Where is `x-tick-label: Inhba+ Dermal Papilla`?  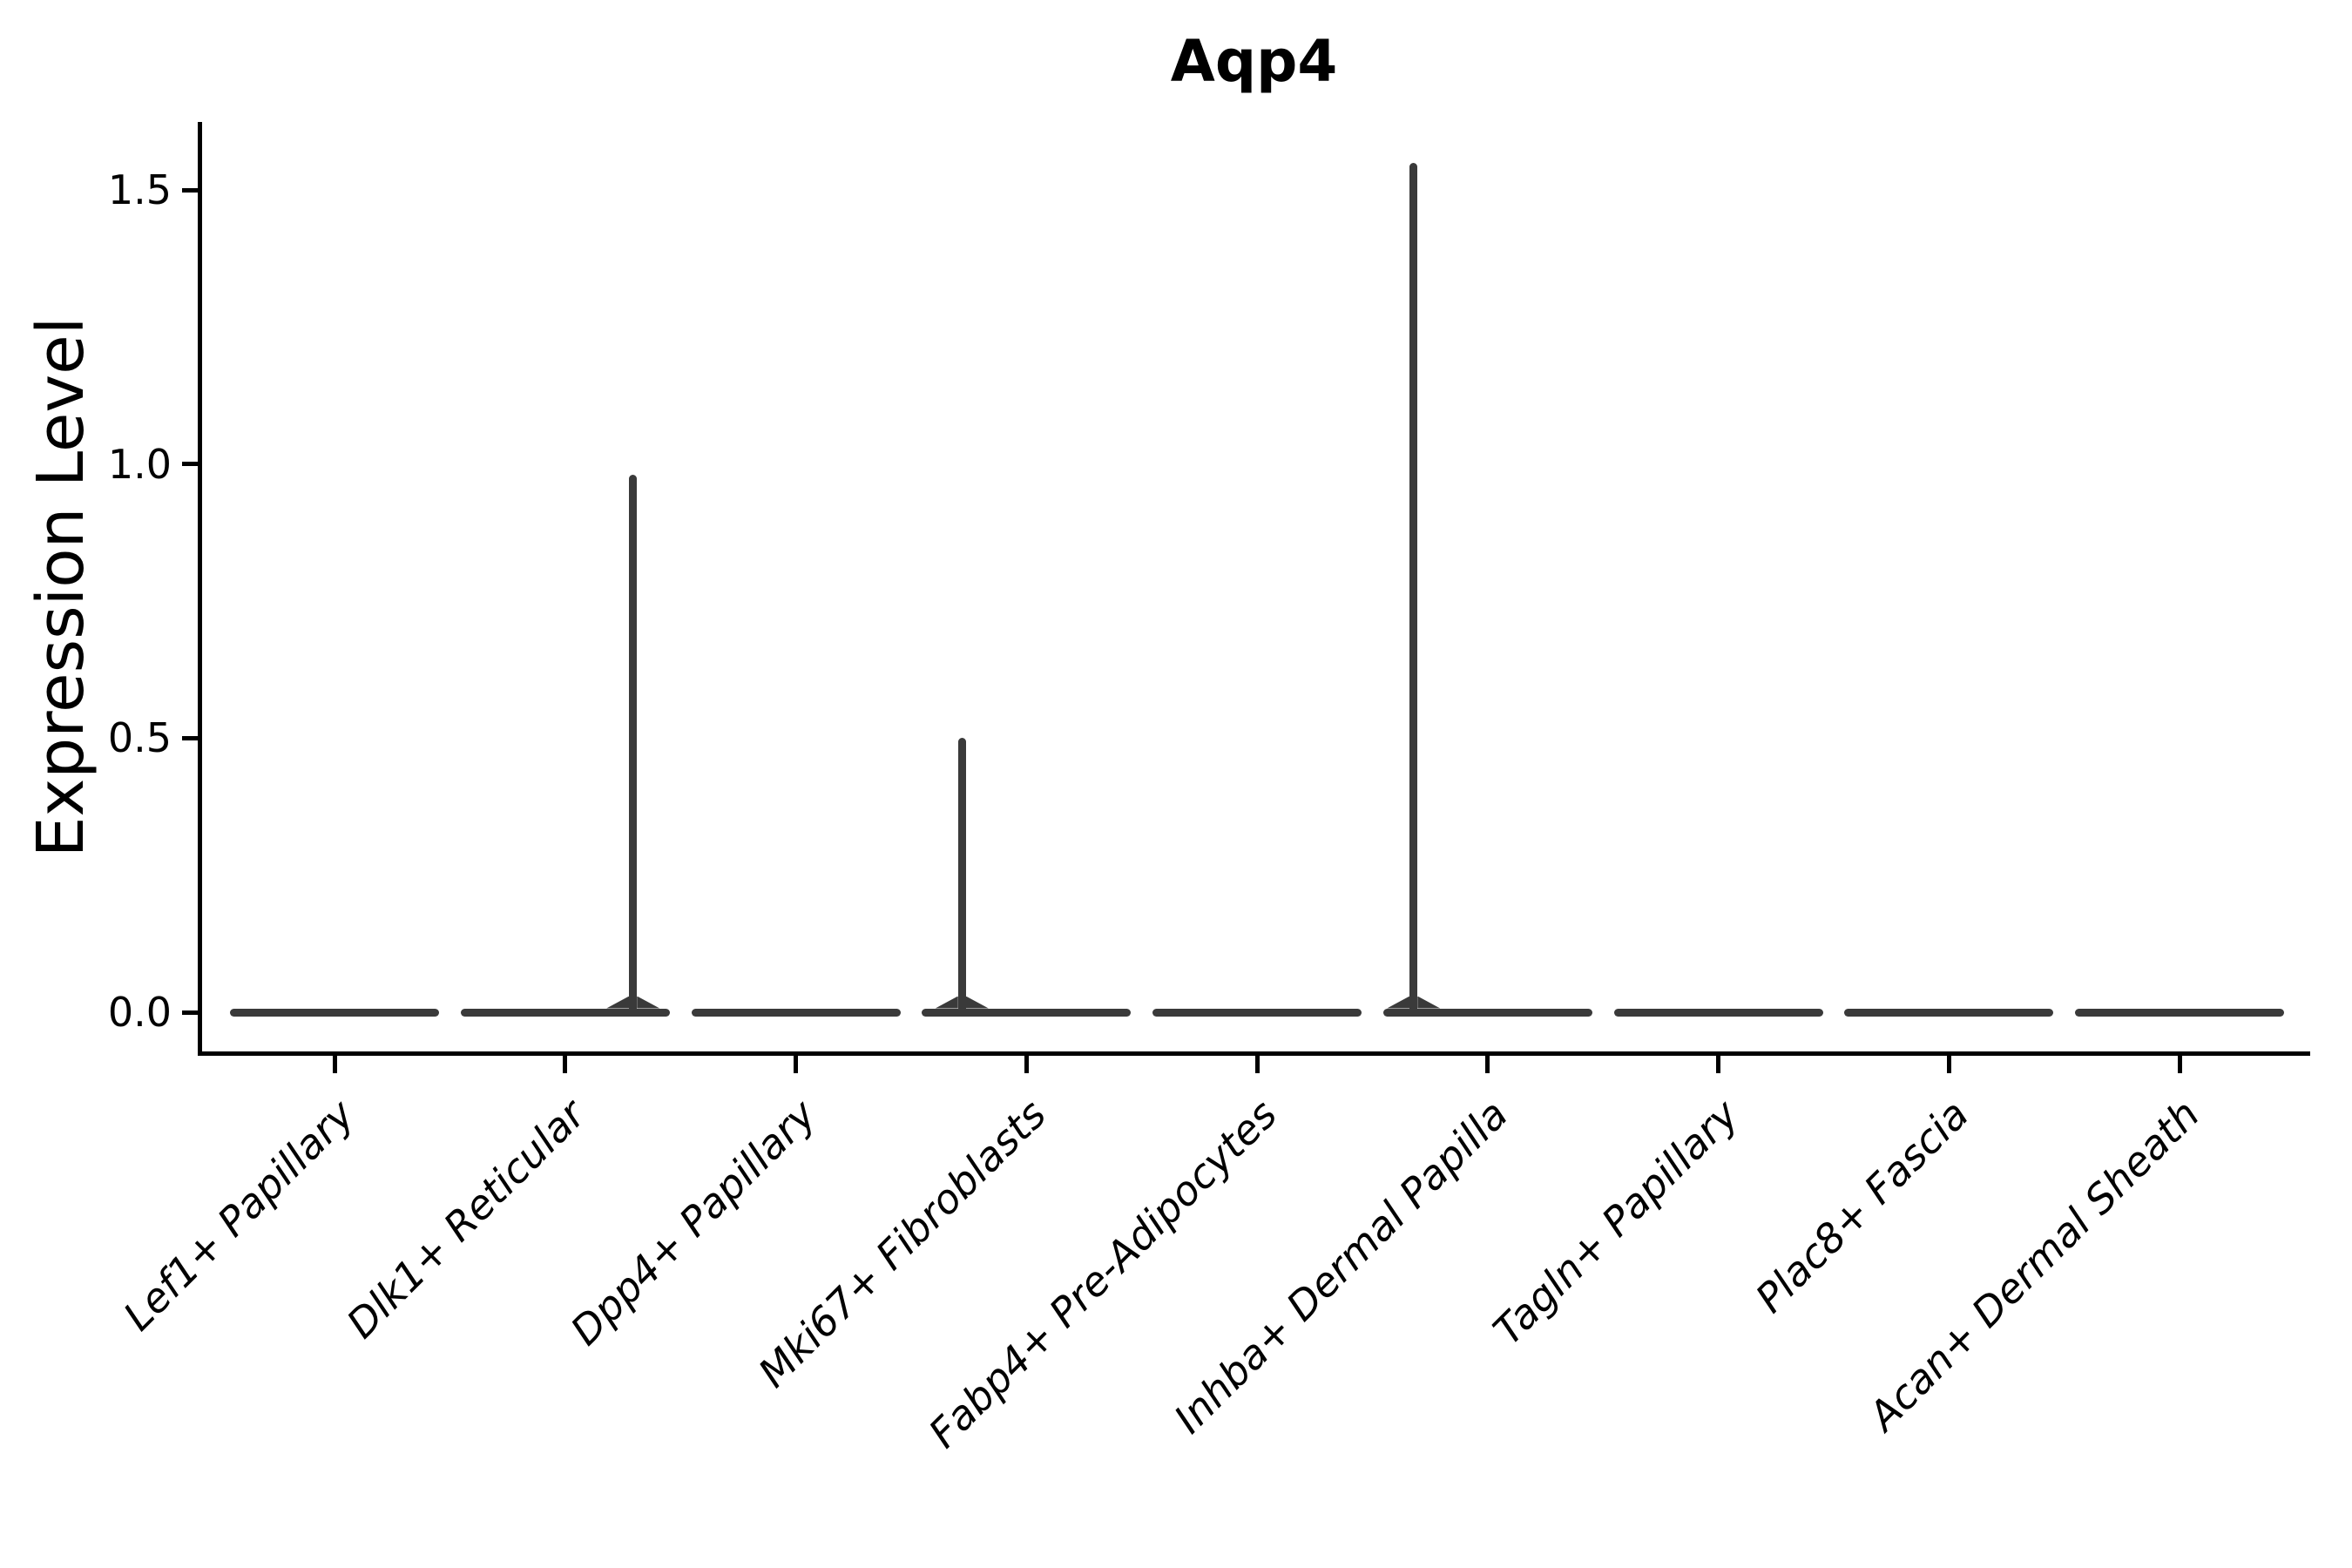 x-tick-label: Inhba+ Dermal Papilla is located at coordinates (1340, 1266).